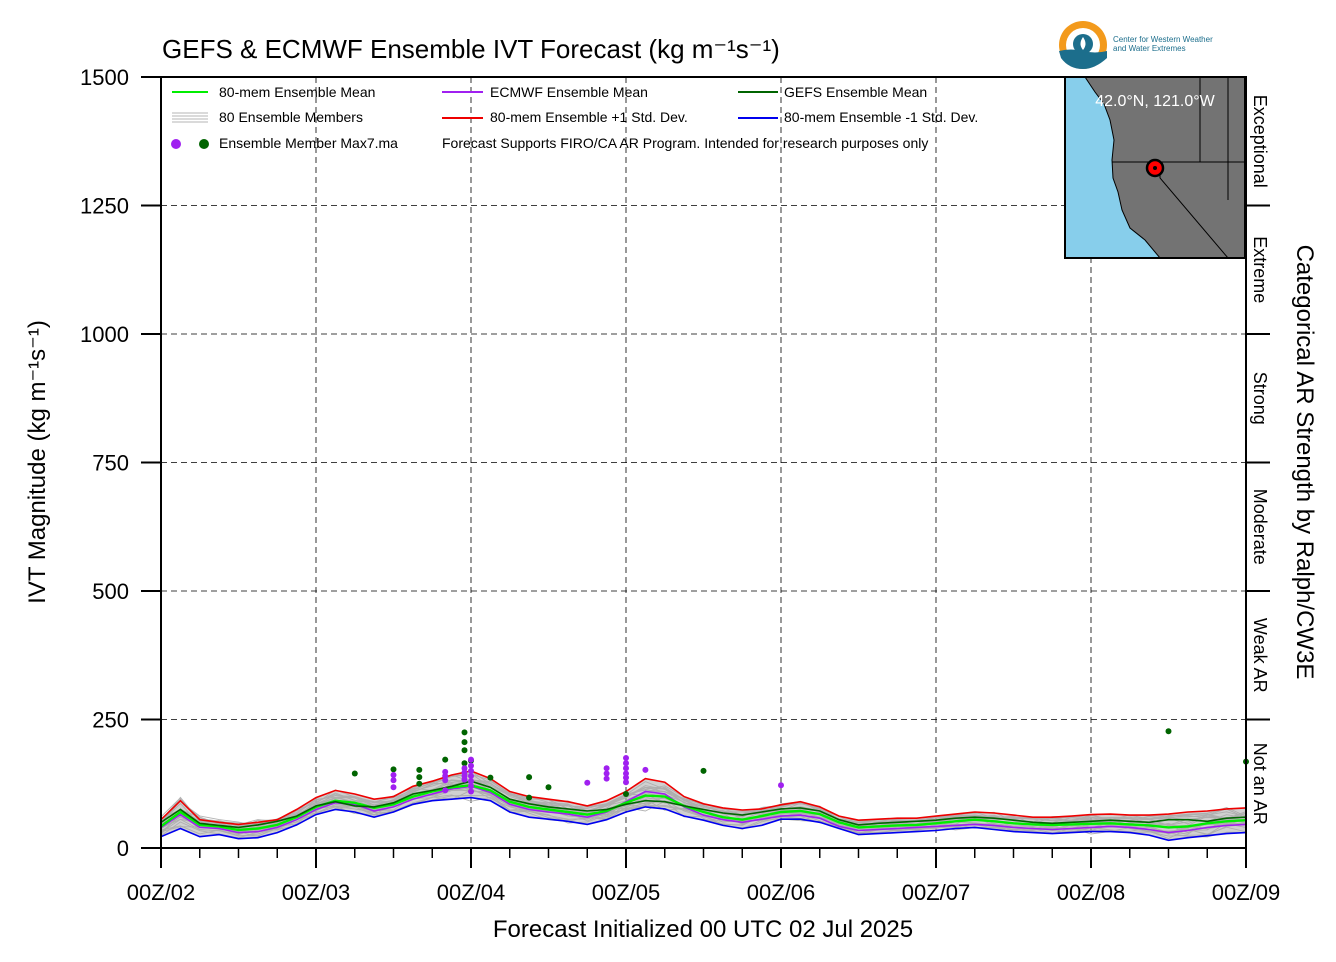 This screenshot has width=1336, height=962. Describe the element at coordinates (881, 117) in the screenshot. I see `legend-minus-sd: 80-mem Ensemble -1 Std. Dev.` at that location.